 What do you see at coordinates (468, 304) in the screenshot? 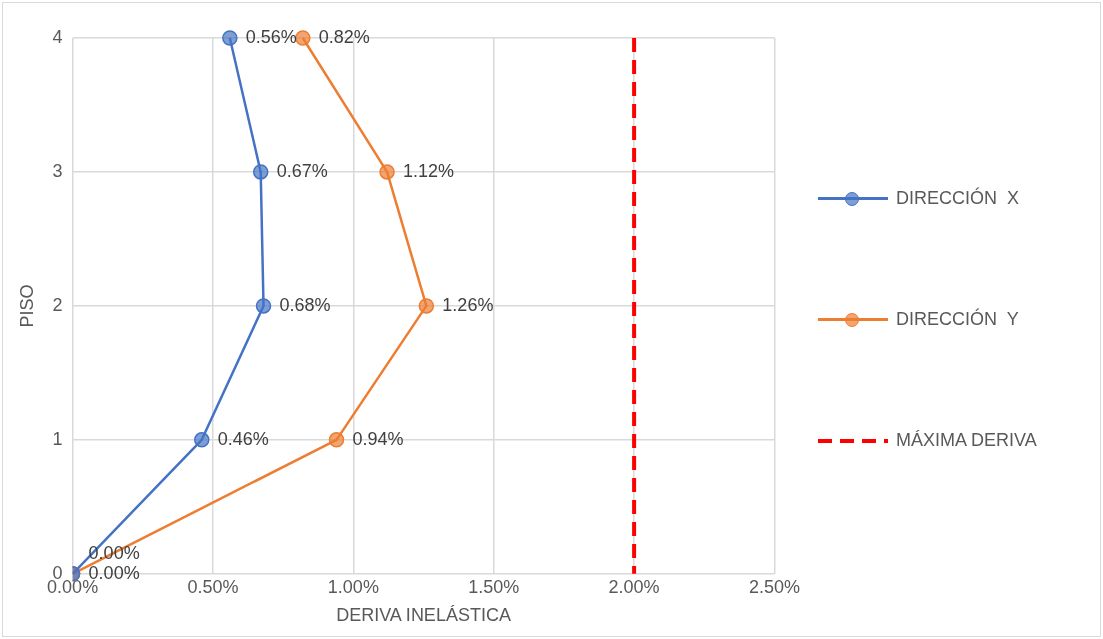
I see `data-label: 1.26%` at bounding box center [468, 304].